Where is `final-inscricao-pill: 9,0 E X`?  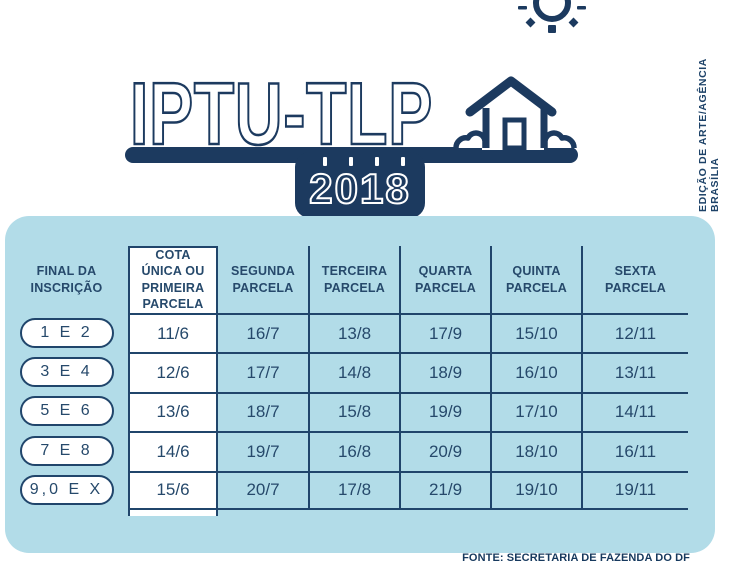 final-inscricao-pill: 9,0 E X is located at coordinates (66, 490).